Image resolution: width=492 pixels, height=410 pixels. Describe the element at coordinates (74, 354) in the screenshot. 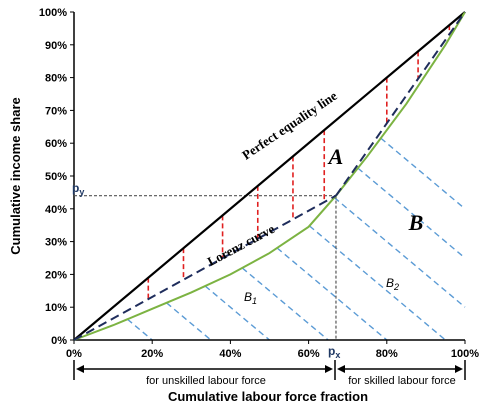

I see `x-tick-label-0: 0%` at that location.